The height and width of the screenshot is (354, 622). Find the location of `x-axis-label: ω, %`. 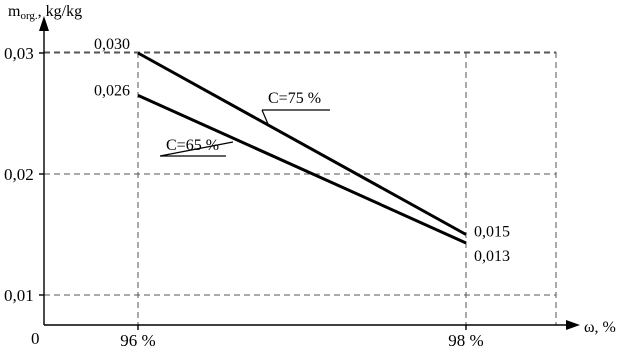

x-axis-label: ω, % is located at coordinates (600, 327).